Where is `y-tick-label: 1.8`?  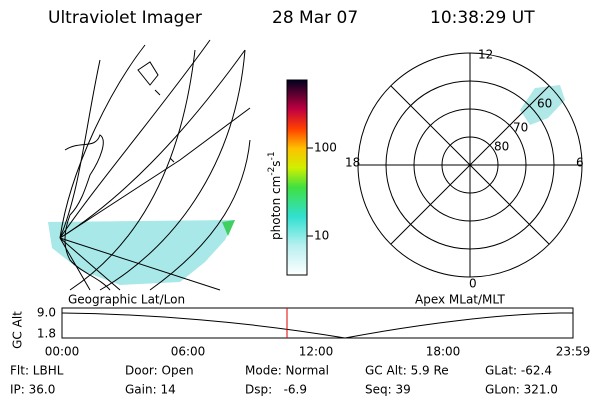 y-tick-label: 1.8 is located at coordinates (46, 334).